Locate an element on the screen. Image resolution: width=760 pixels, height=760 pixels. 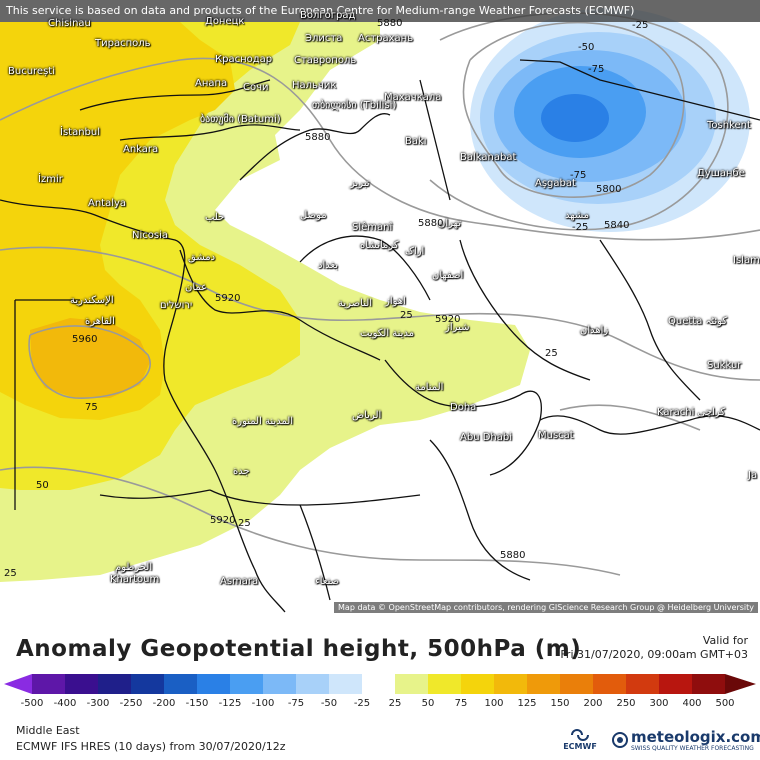
city-krasnodar: Краснодар is located at coordinates (244, 59).